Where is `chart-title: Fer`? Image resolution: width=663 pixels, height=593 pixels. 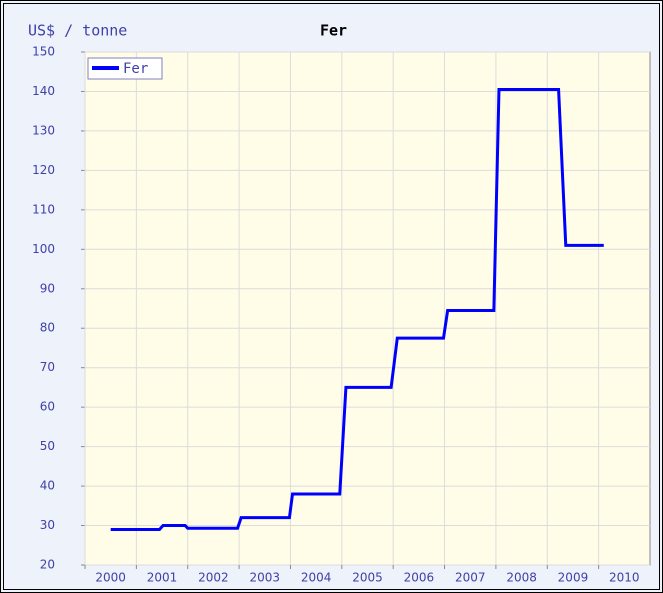
chart-title: Fer is located at coordinates (333, 31).